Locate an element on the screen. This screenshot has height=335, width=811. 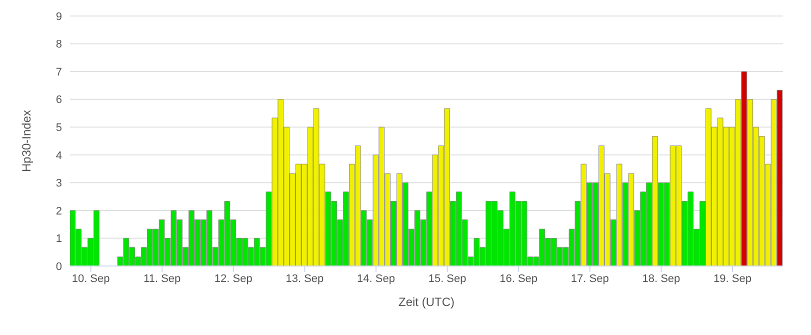
y-tick-label: 7 is located at coordinates (59, 72).